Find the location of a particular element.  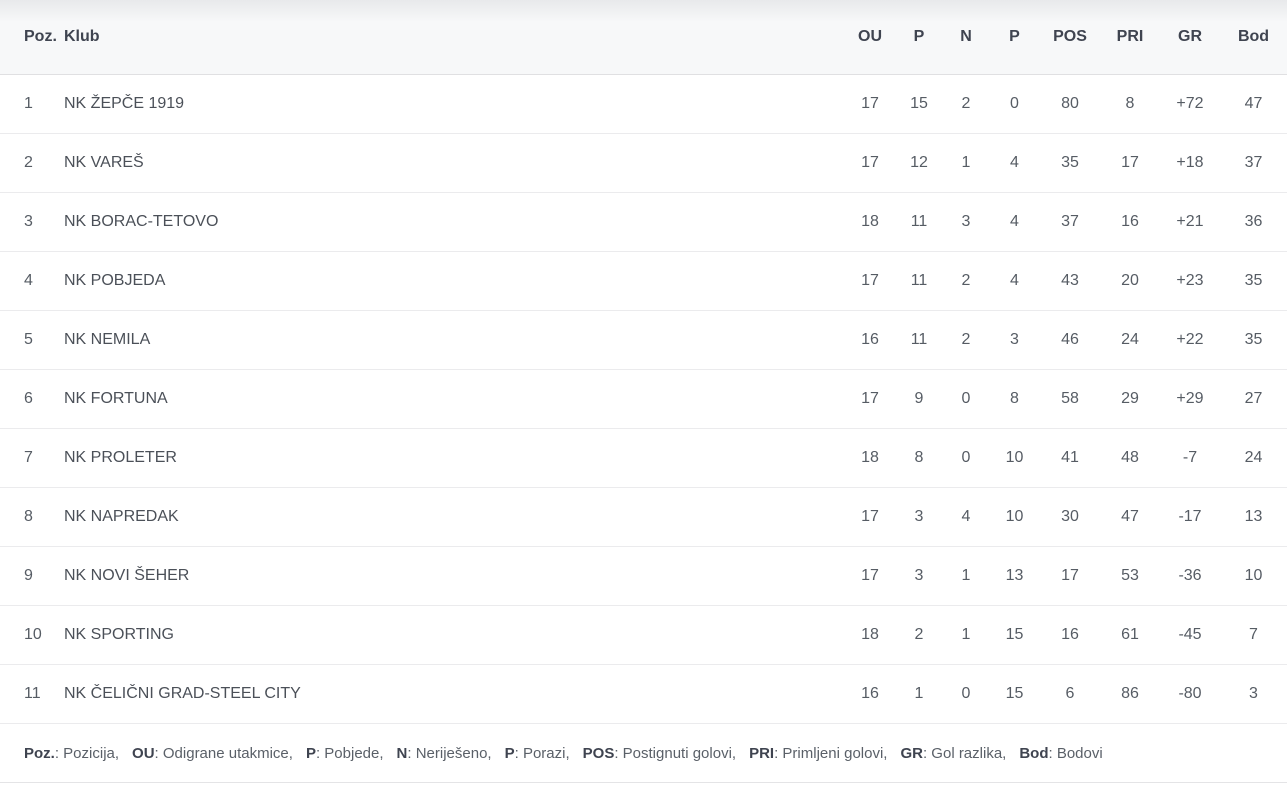

goal-diff-cell: +23 is located at coordinates (1190, 280).